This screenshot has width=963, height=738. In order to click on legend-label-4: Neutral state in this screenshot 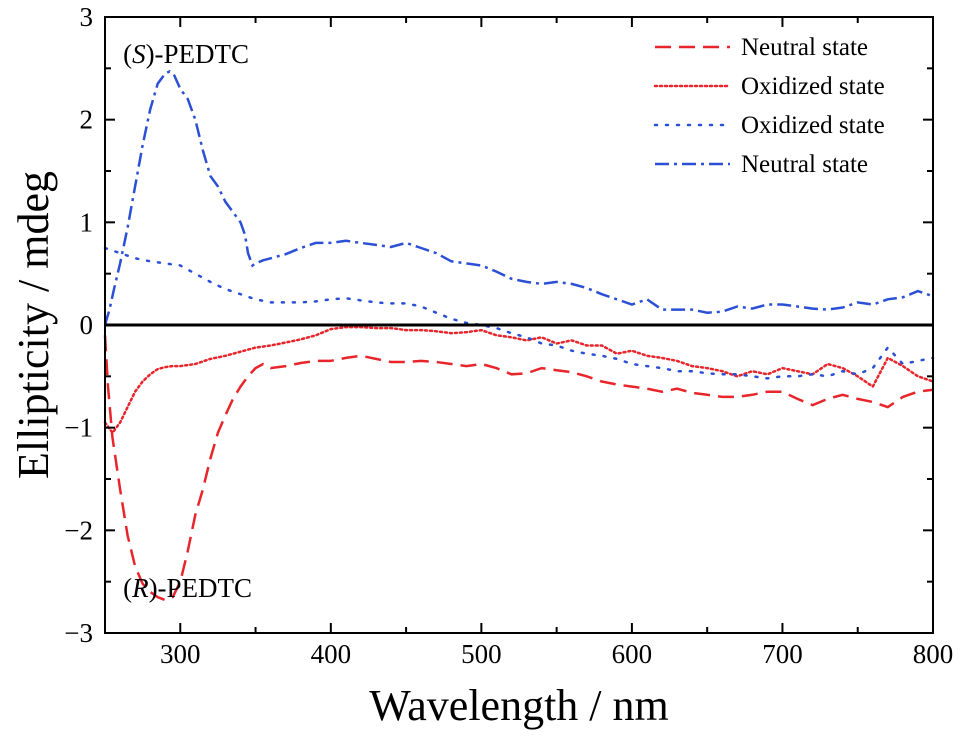, I will do `click(804, 164)`.